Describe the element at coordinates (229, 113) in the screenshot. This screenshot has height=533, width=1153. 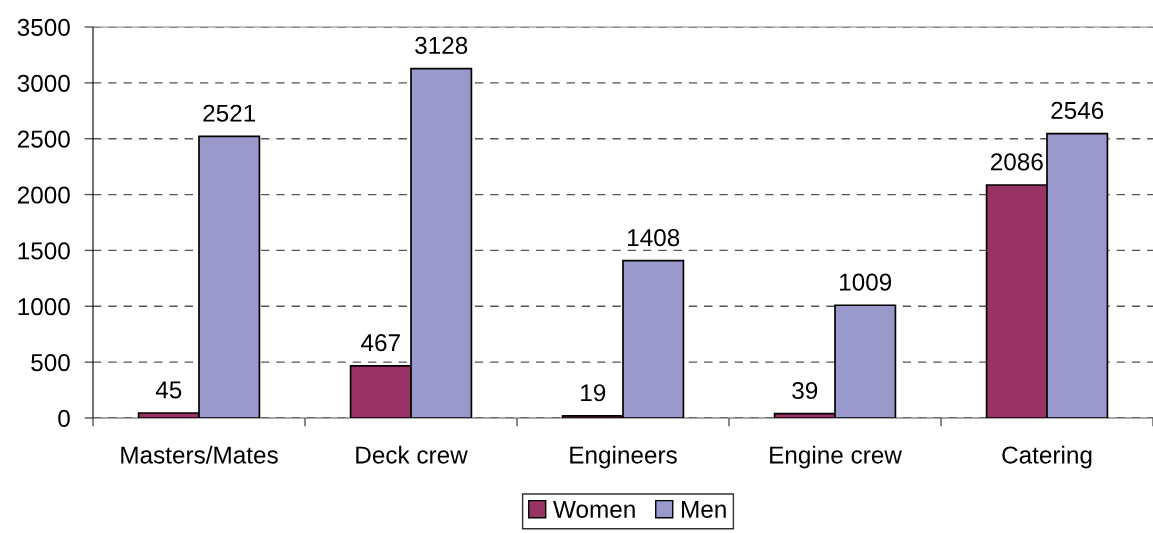
I see `data-label: 2521` at that location.